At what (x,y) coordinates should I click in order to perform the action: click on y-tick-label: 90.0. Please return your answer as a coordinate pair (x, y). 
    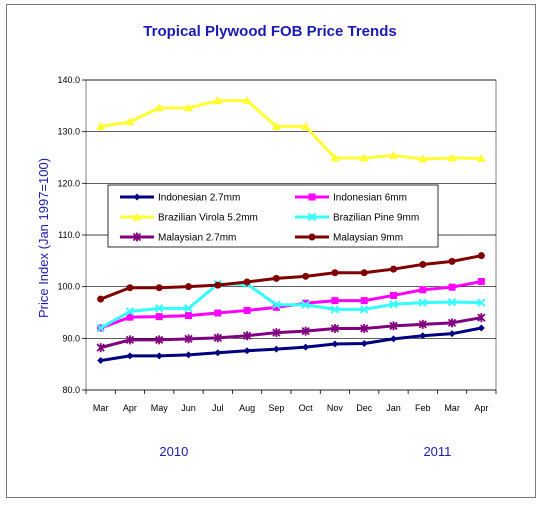
    Looking at the image, I should click on (71, 338).